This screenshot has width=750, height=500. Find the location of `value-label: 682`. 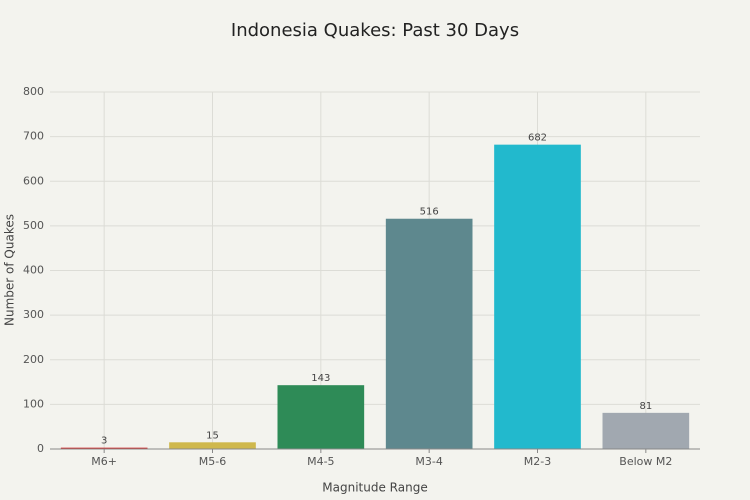

value-label: 682 is located at coordinates (537, 138).